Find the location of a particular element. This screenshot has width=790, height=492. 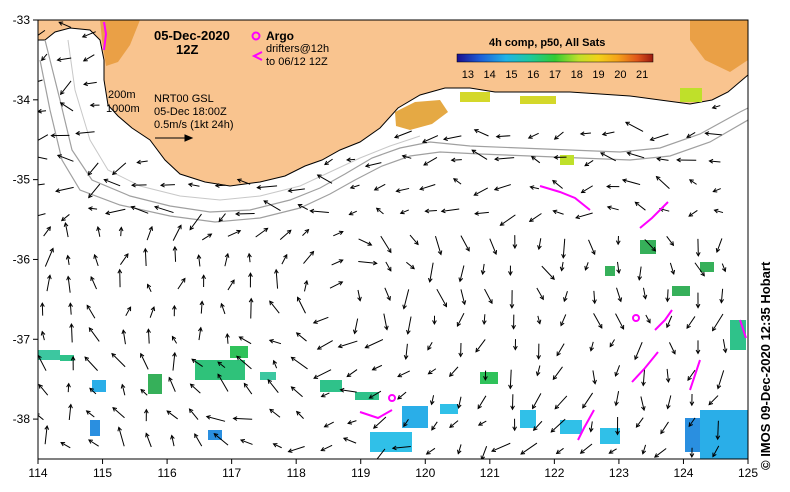

x-tick-label: 123 is located at coordinates (619, 473).